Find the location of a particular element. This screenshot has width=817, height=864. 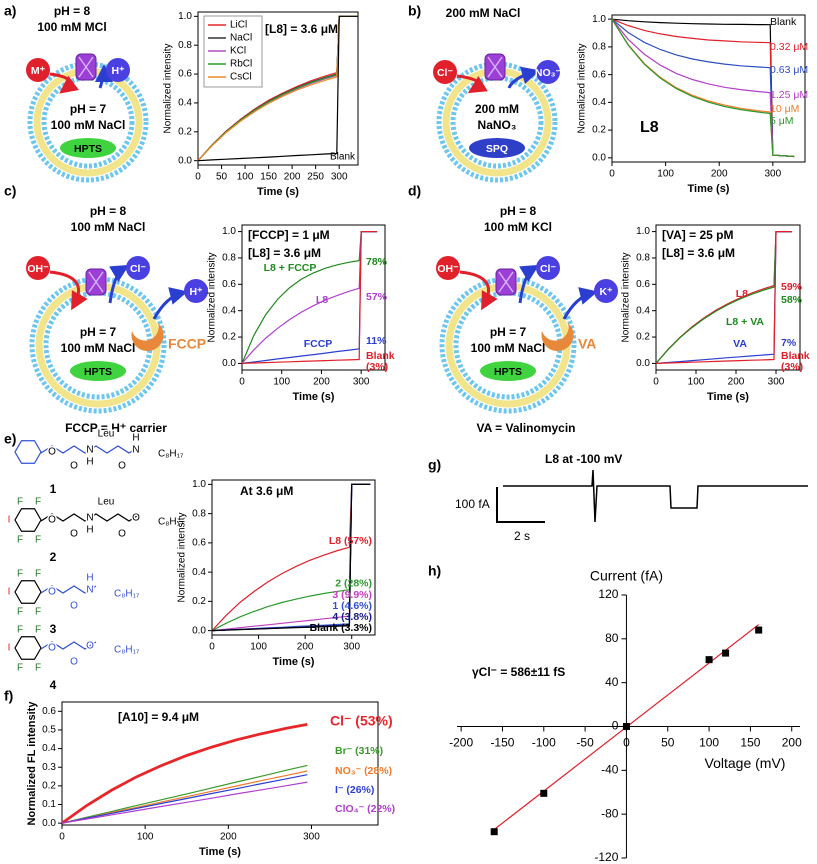

compound-number: 2 is located at coordinates (53, 557).